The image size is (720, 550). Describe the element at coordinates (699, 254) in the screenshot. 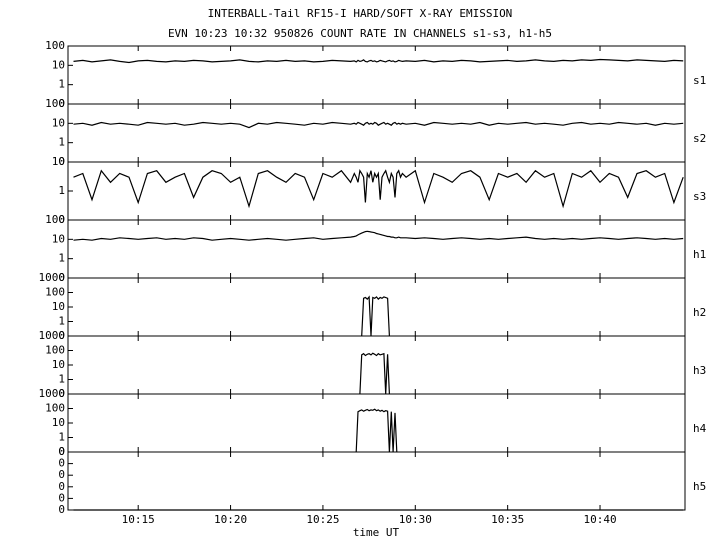

I see `series-name: h1` at that location.